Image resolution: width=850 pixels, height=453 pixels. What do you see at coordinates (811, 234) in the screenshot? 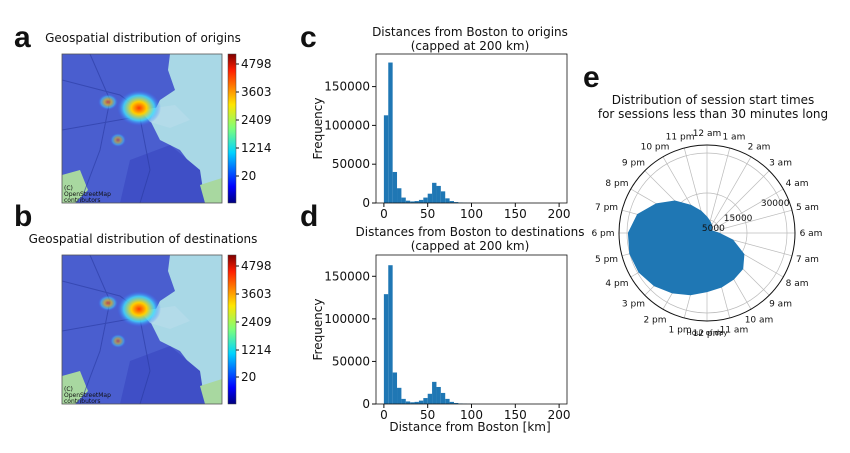
I see `polar-hour-label: 6 am` at bounding box center [811, 234].